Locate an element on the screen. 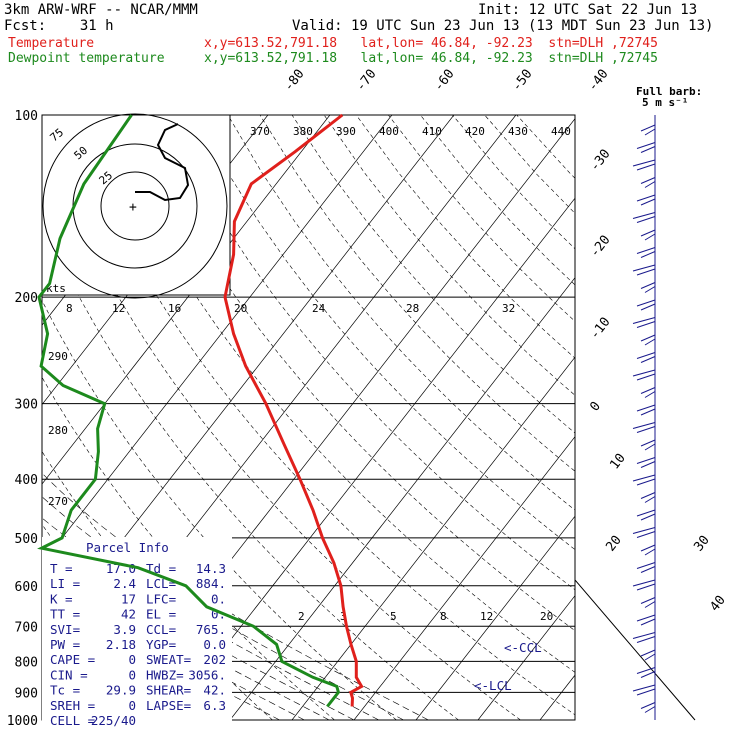 The height and width of the screenshot is (740, 740). parcel-info-key: CAPE = is located at coordinates (72, 659).